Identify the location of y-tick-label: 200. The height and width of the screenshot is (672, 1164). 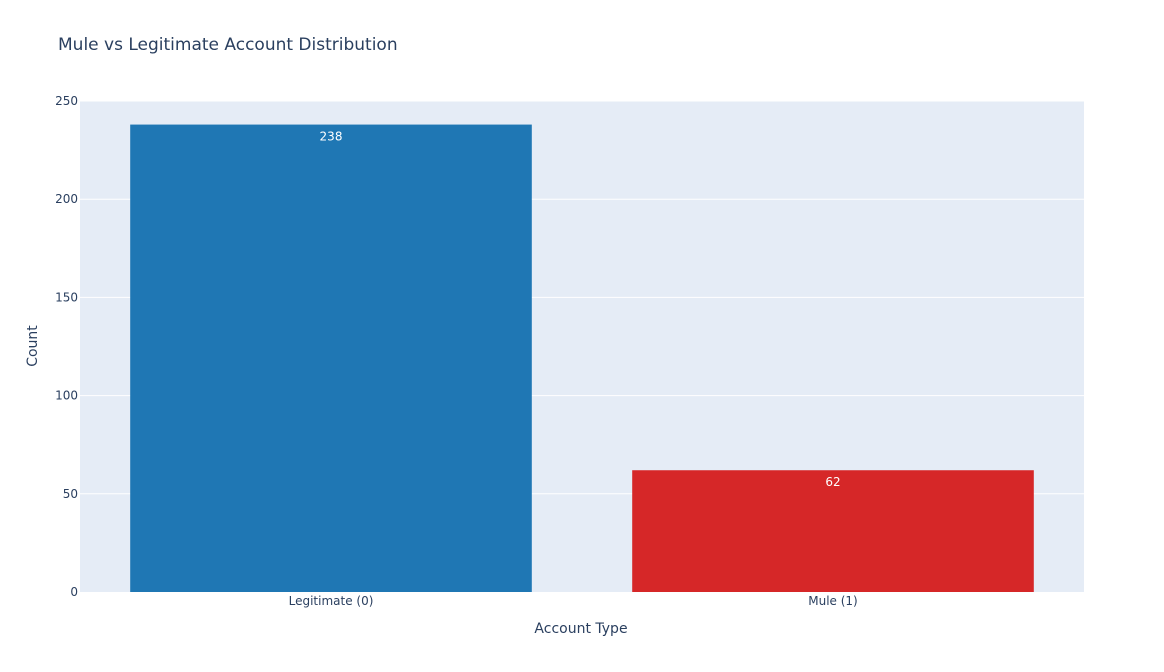
(66, 199).